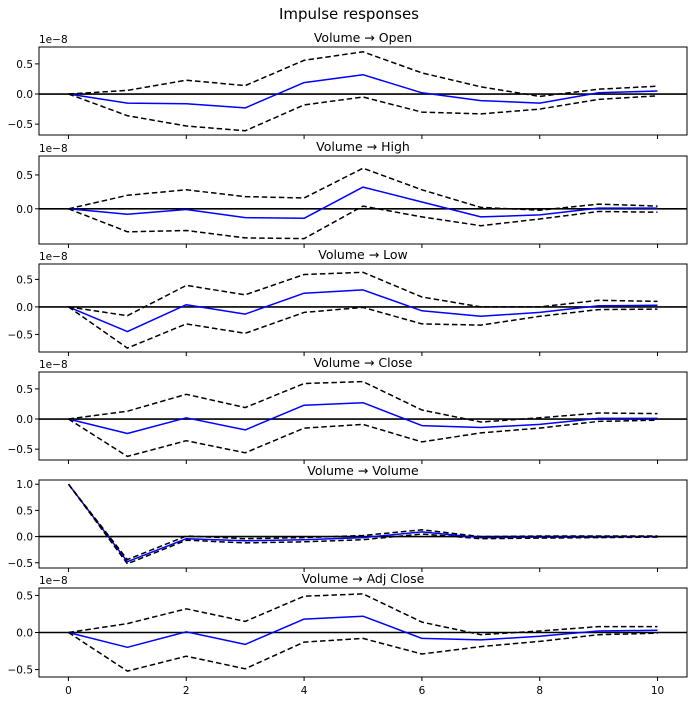 The width and height of the screenshot is (697, 701). What do you see at coordinates (363, 578) in the screenshot?
I see `subplot-title: Volume → Adj Close` at bounding box center [363, 578].